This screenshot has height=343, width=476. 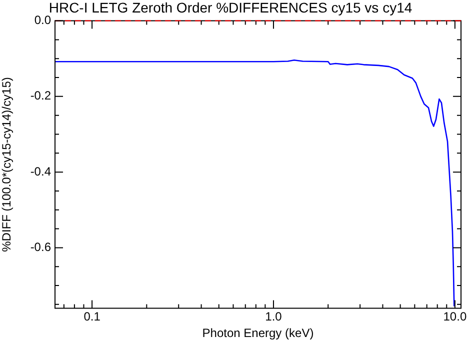 I want to click on x-tick-label: 0.1, so click(x=92, y=317).